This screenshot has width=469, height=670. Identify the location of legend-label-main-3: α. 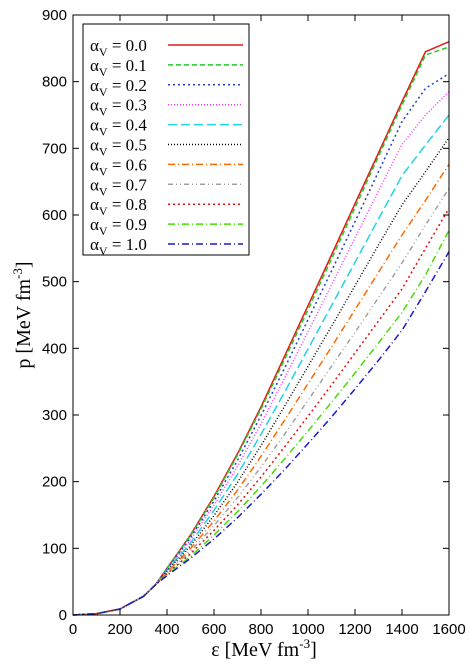
(94, 105).